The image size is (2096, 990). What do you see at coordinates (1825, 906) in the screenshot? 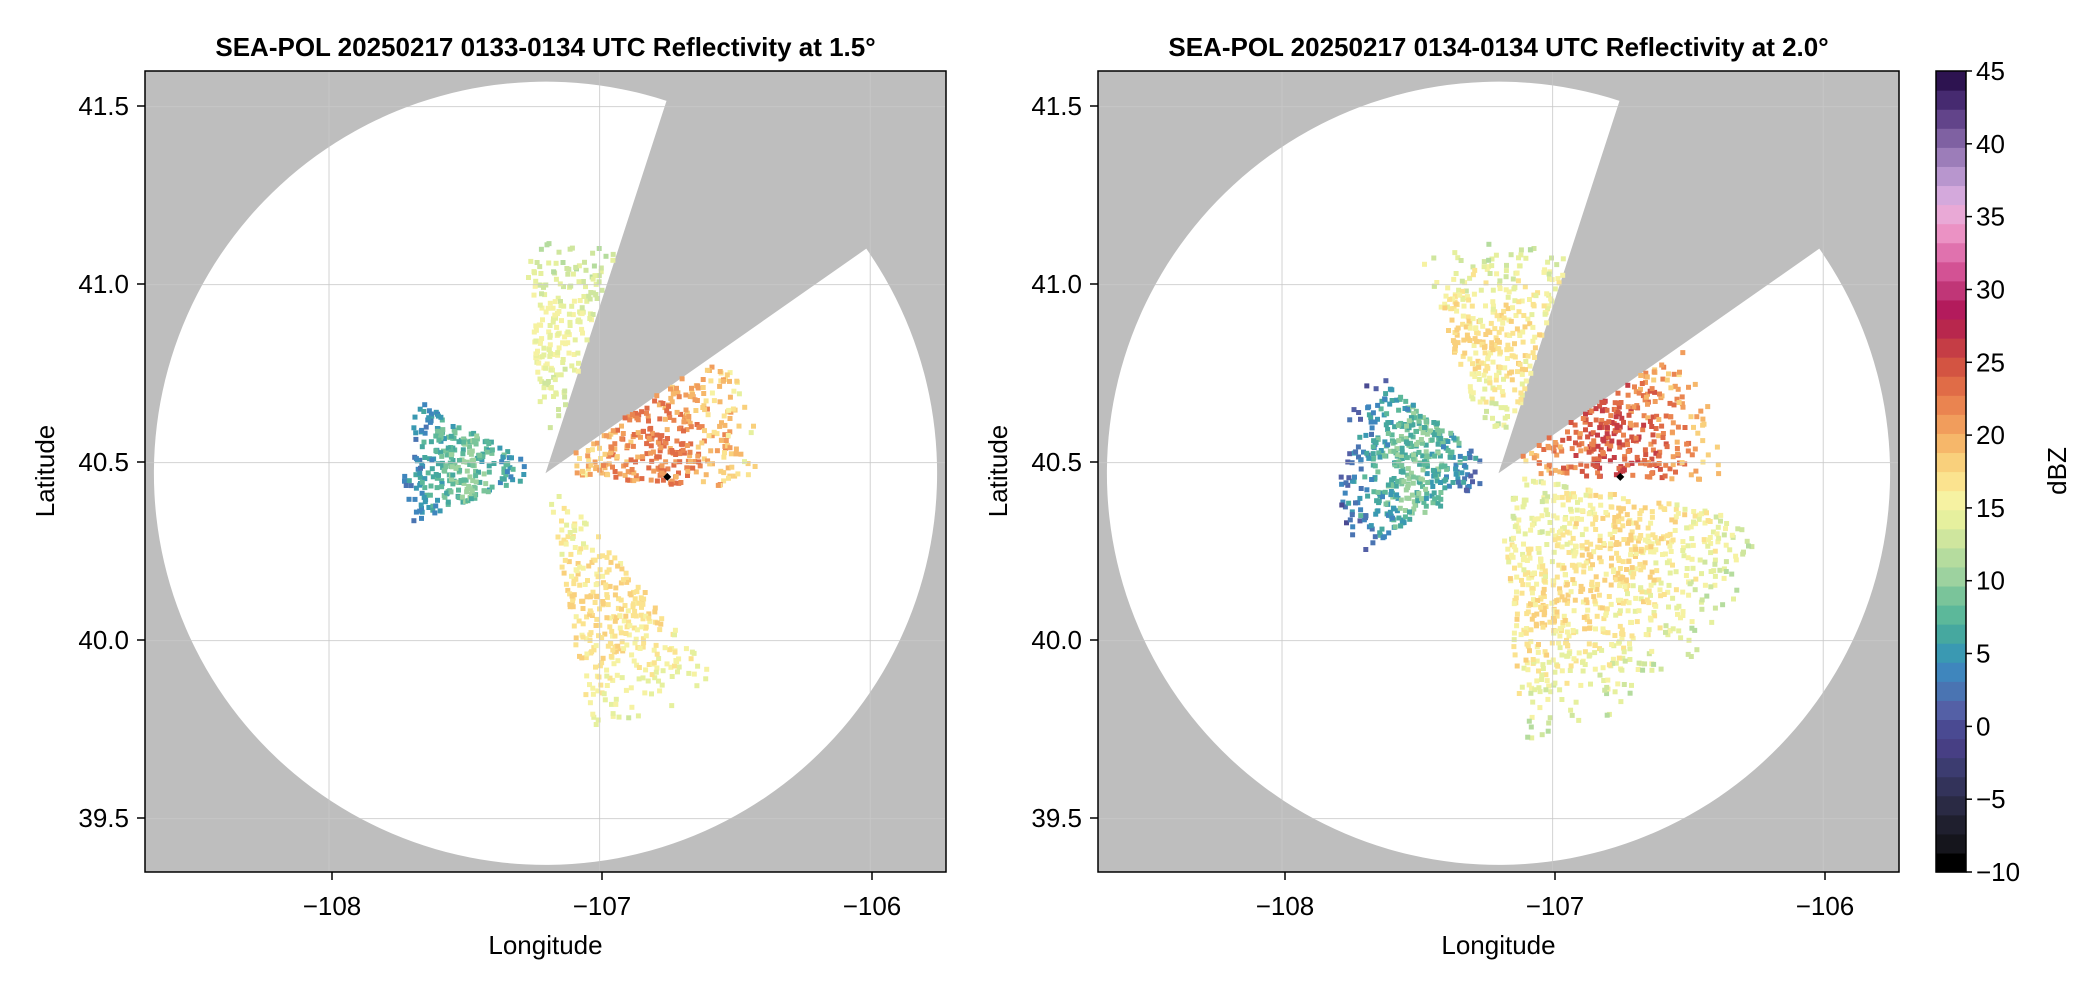
I see `x-tick-label: −106` at bounding box center [1825, 906].